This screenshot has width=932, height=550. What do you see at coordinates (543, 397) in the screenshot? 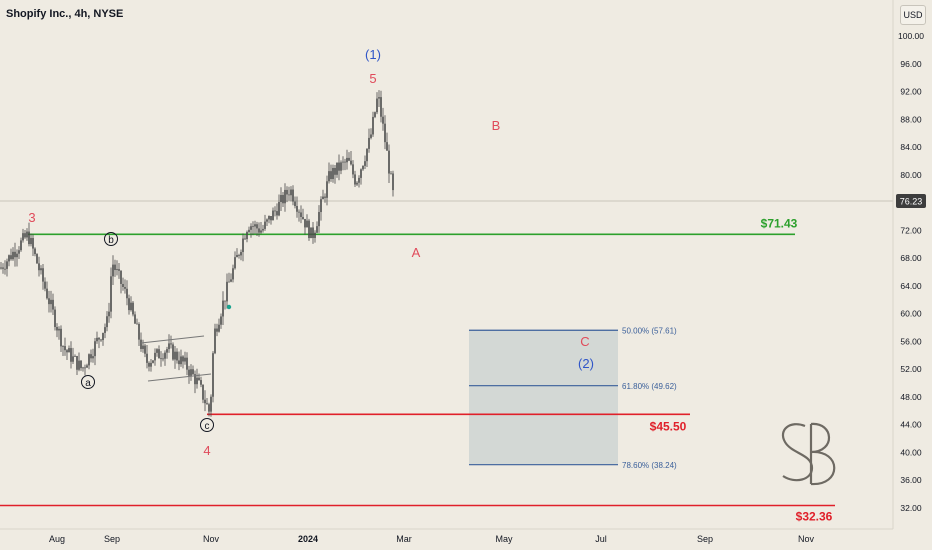
I see `fib-box` at bounding box center [543, 397].